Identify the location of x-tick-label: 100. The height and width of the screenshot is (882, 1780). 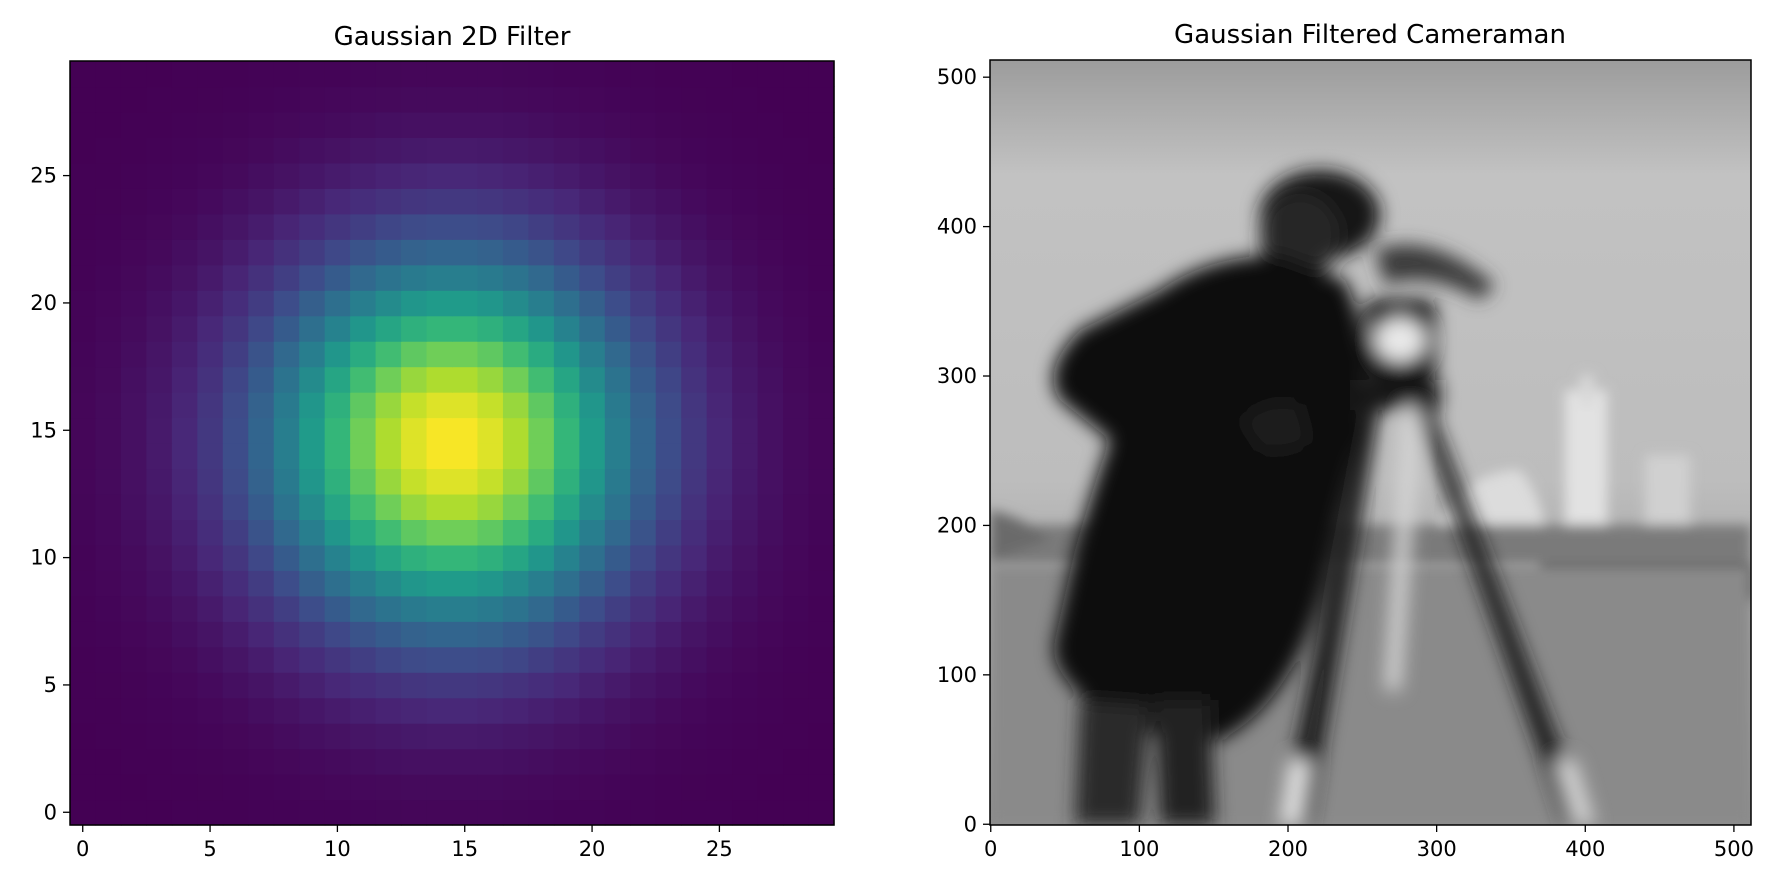
(1139, 849).